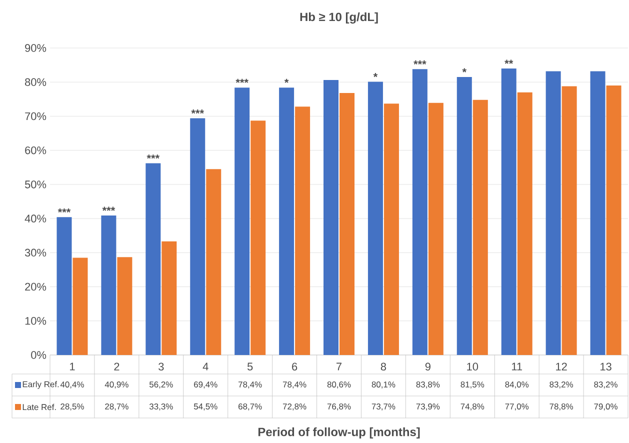  Describe the element at coordinates (509, 62) in the screenshot. I see `annotation: **` at that location.